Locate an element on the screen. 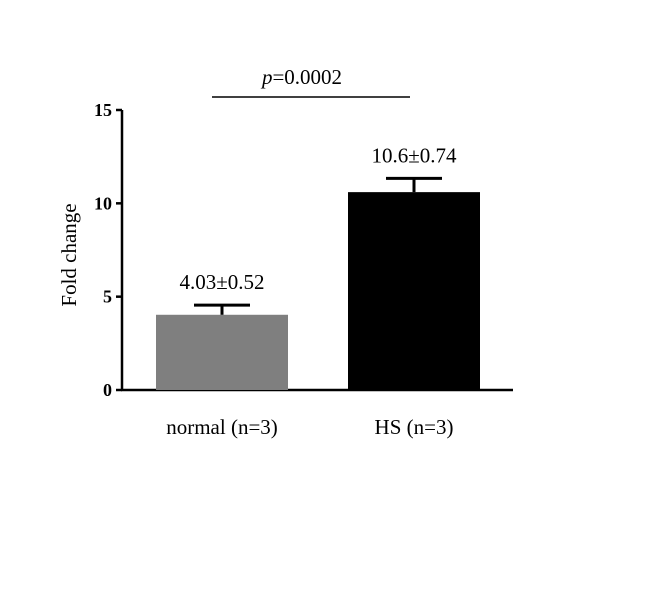 The image size is (669, 599). y-axis-title: Fold change is located at coordinates (69, 254).